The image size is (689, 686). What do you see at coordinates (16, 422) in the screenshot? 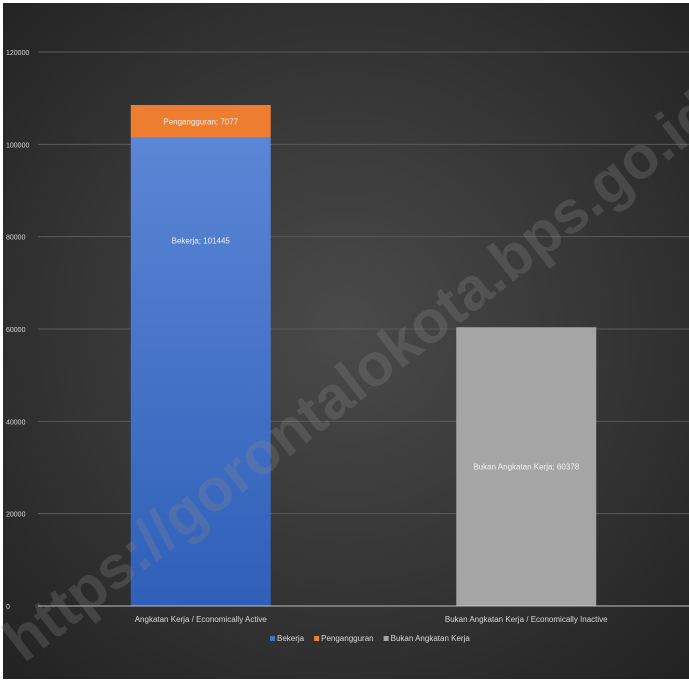
I see `y-tick-label: 40000` at bounding box center [16, 422].